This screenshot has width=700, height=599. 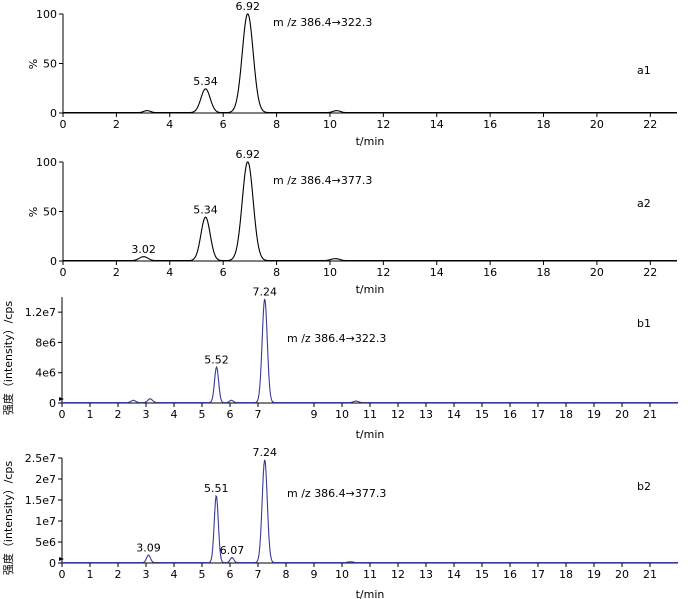 I want to click on y-tick-label: 1.2e7, so click(x=40, y=312).